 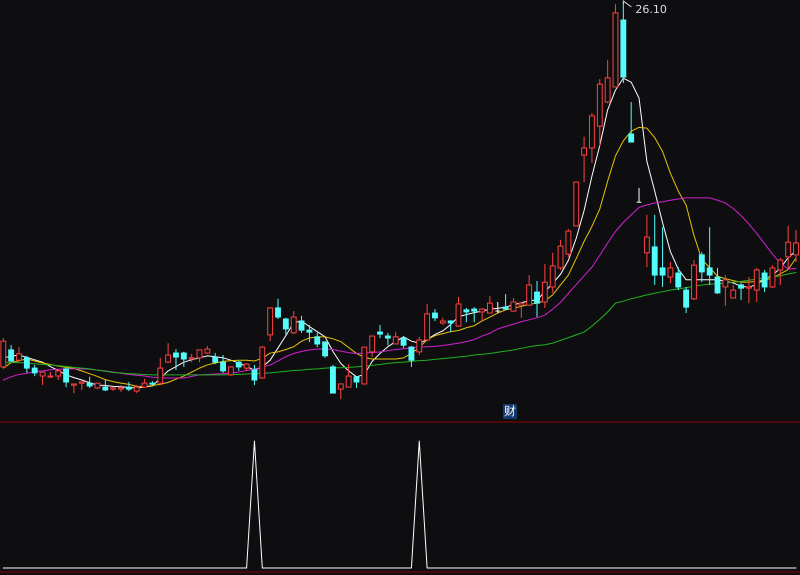 What do you see at coordinates (651, 9) in the screenshot?
I see `annotation: 26.10` at bounding box center [651, 9].